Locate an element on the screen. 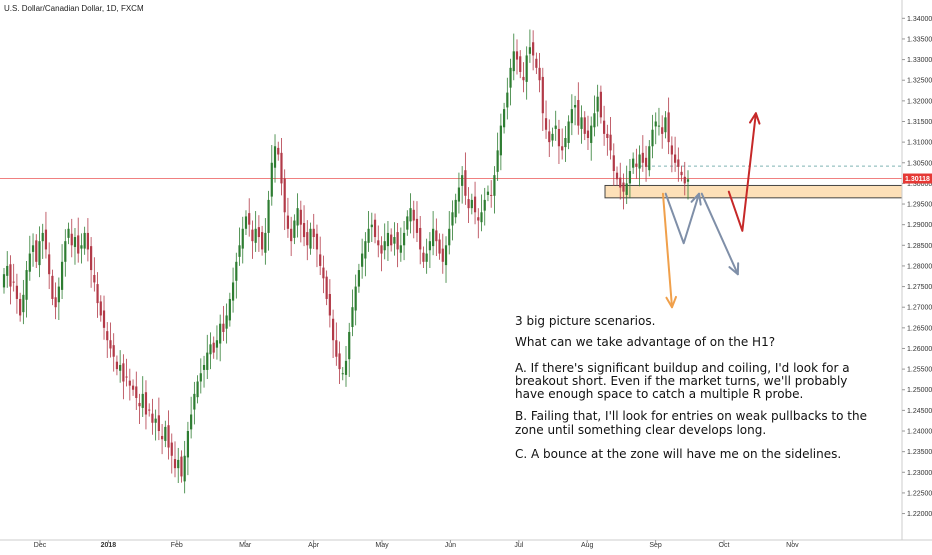 Image resolution: width=932 pixels, height=555 pixels. current-price-tag is located at coordinates (917, 178).